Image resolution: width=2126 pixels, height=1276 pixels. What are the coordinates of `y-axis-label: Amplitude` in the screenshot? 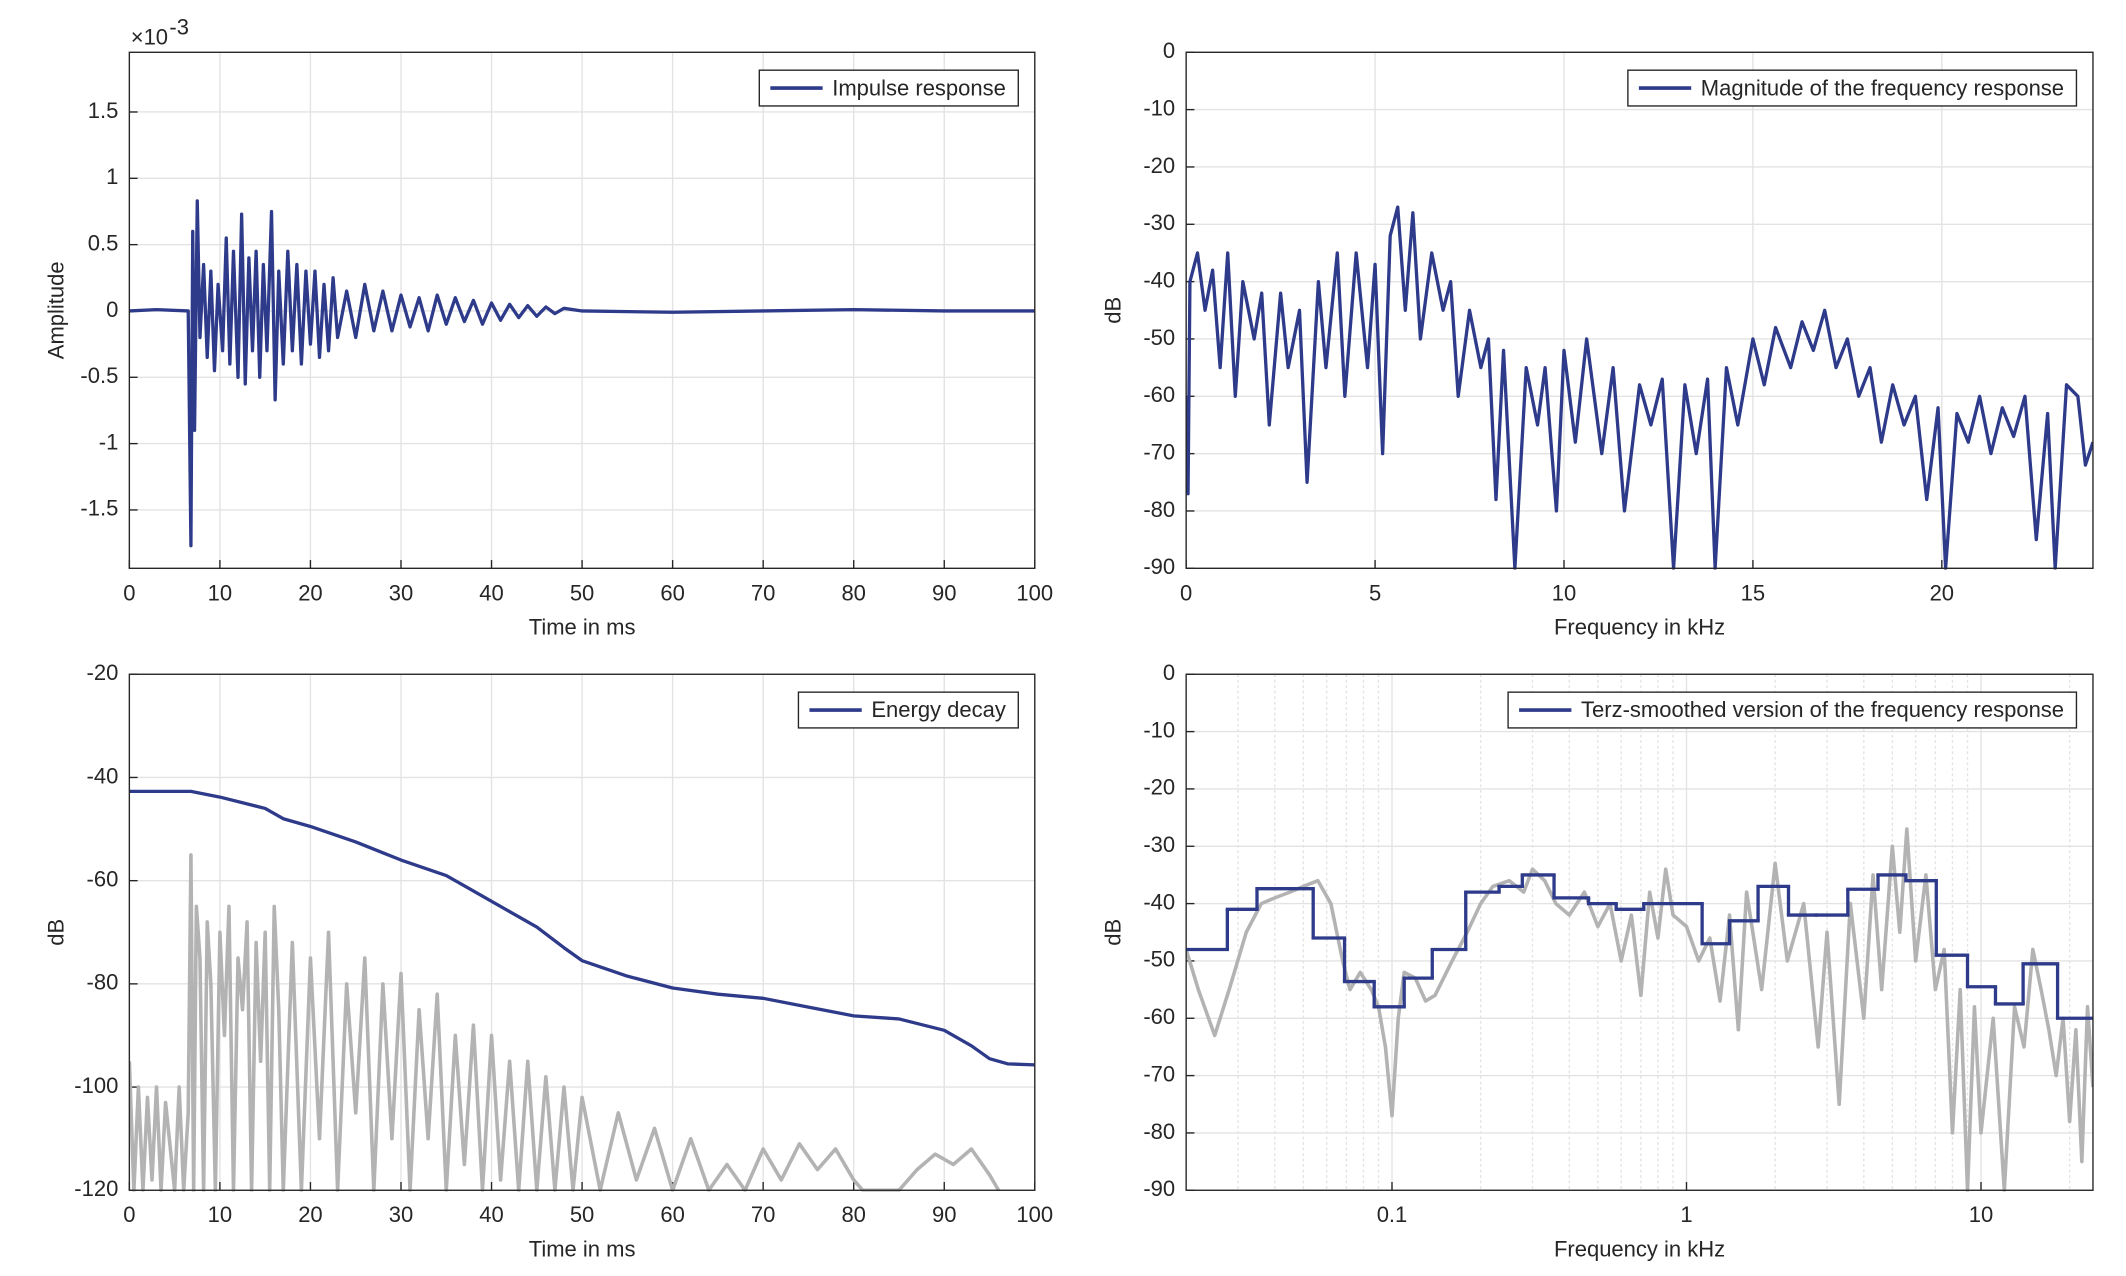 It's located at (56, 310).